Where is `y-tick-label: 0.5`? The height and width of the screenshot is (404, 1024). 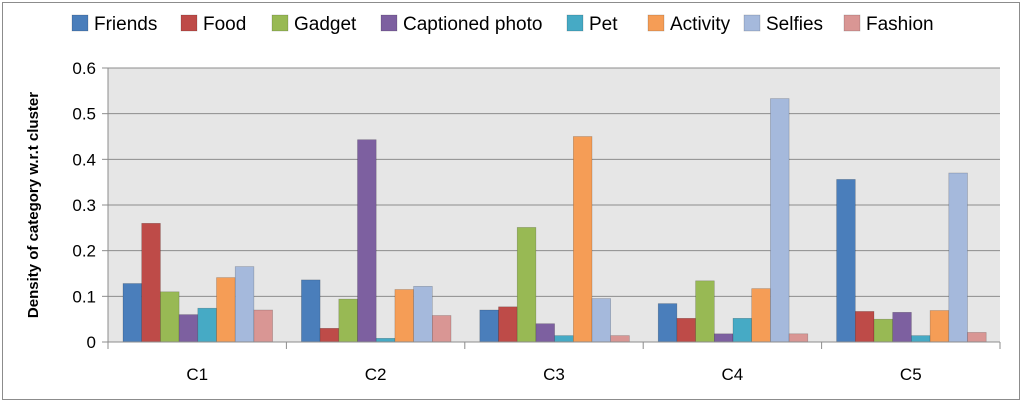
y-tick-label: 0.5 is located at coordinates (84, 114).